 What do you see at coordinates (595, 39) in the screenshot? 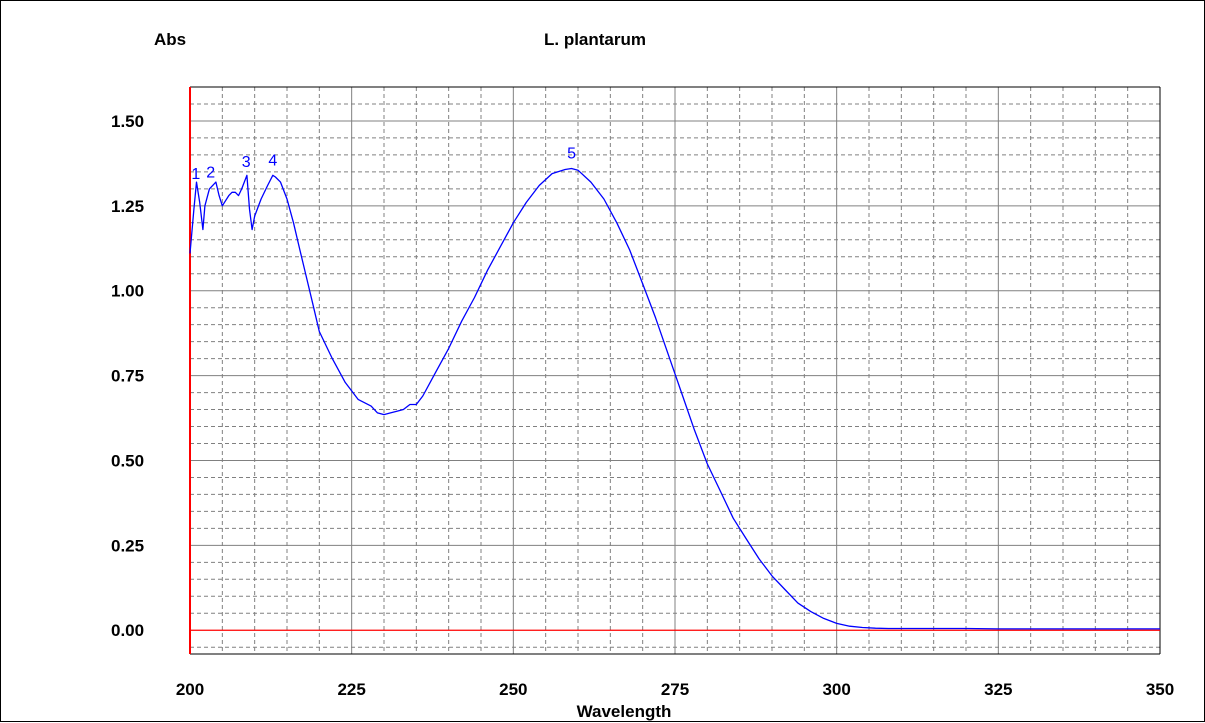
I see `chart-title: L. plantarum` at bounding box center [595, 39].